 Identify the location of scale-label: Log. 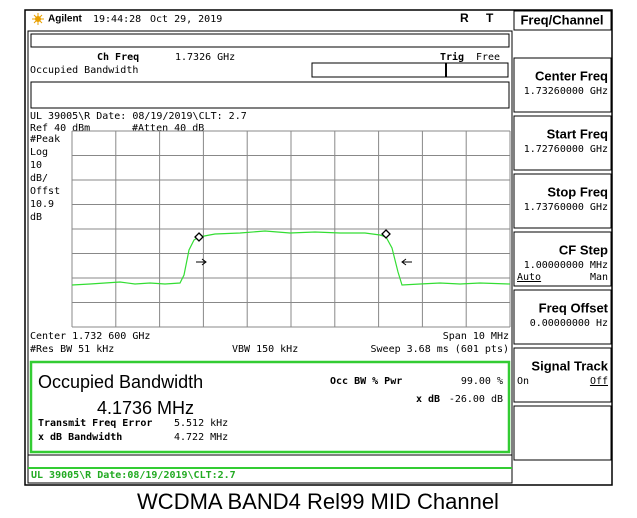
(39, 152).